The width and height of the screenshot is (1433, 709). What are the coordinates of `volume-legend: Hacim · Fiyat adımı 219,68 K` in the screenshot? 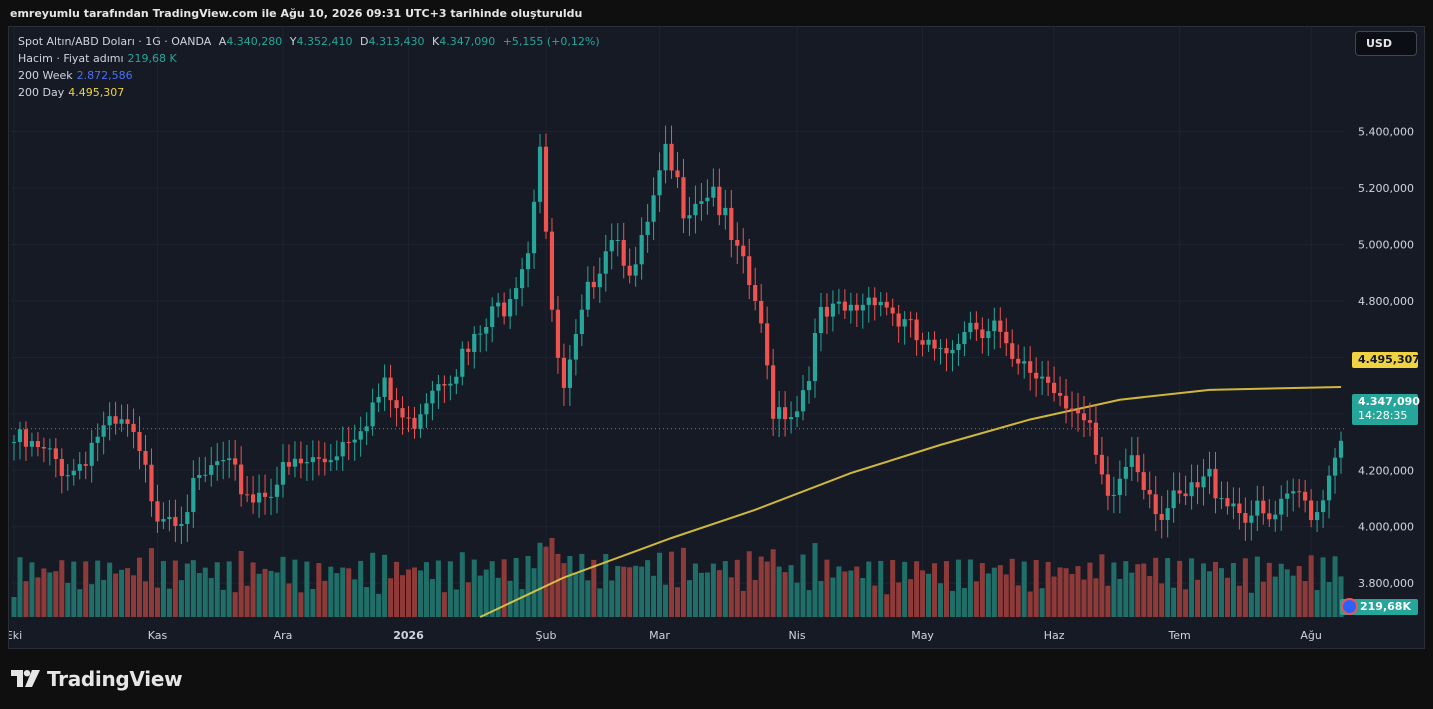 It's located at (97, 58).